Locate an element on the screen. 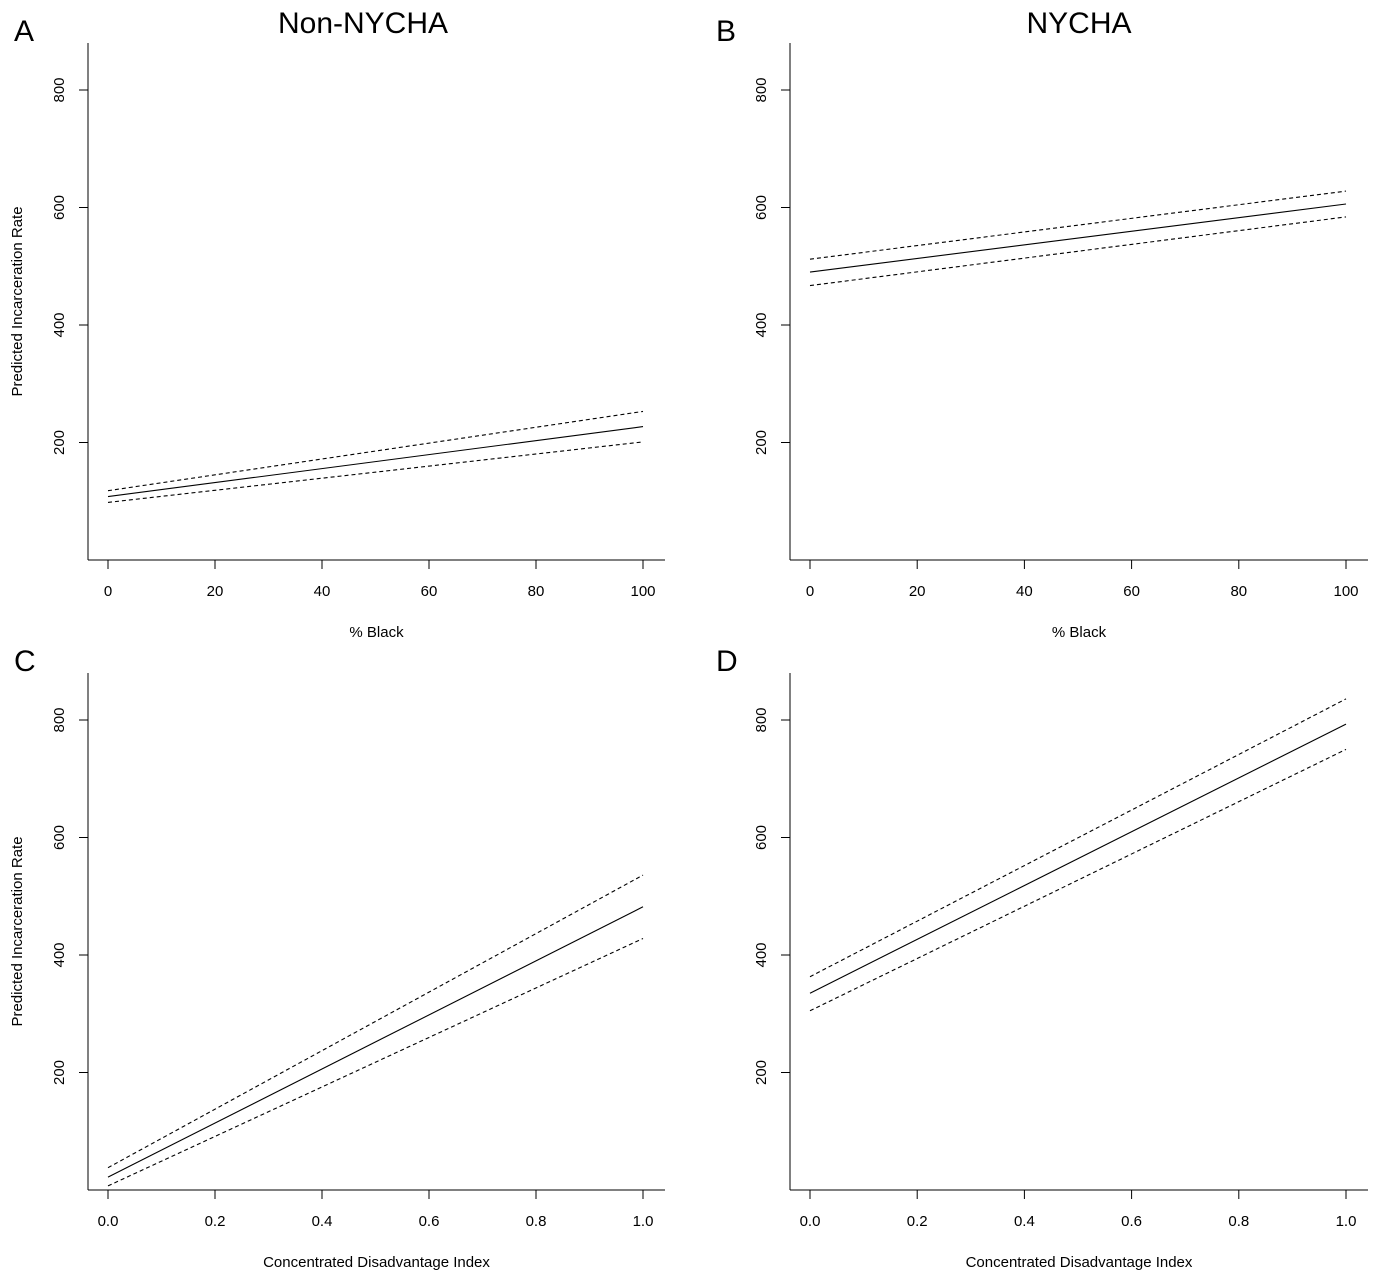 The width and height of the screenshot is (1376, 1271). panel-letter: D is located at coordinates (727, 661).